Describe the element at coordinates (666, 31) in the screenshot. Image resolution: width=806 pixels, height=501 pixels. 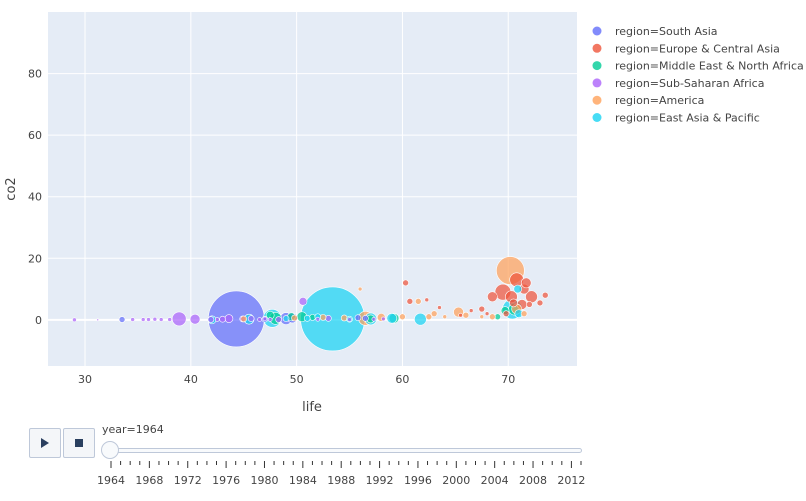
I see `legend-item: region=South Asia` at that location.